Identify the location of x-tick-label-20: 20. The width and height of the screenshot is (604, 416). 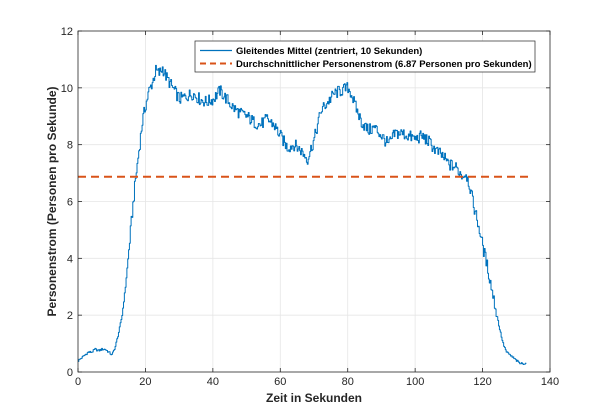
(145, 382).